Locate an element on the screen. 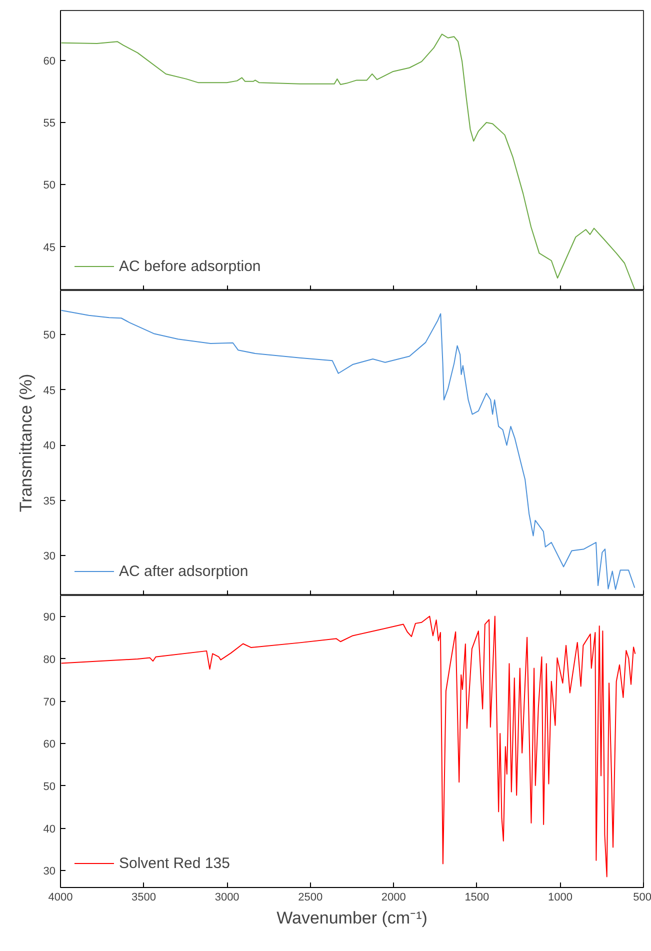 This screenshot has height=951, width=651. y-tick-label: 80 is located at coordinates (49, 660).